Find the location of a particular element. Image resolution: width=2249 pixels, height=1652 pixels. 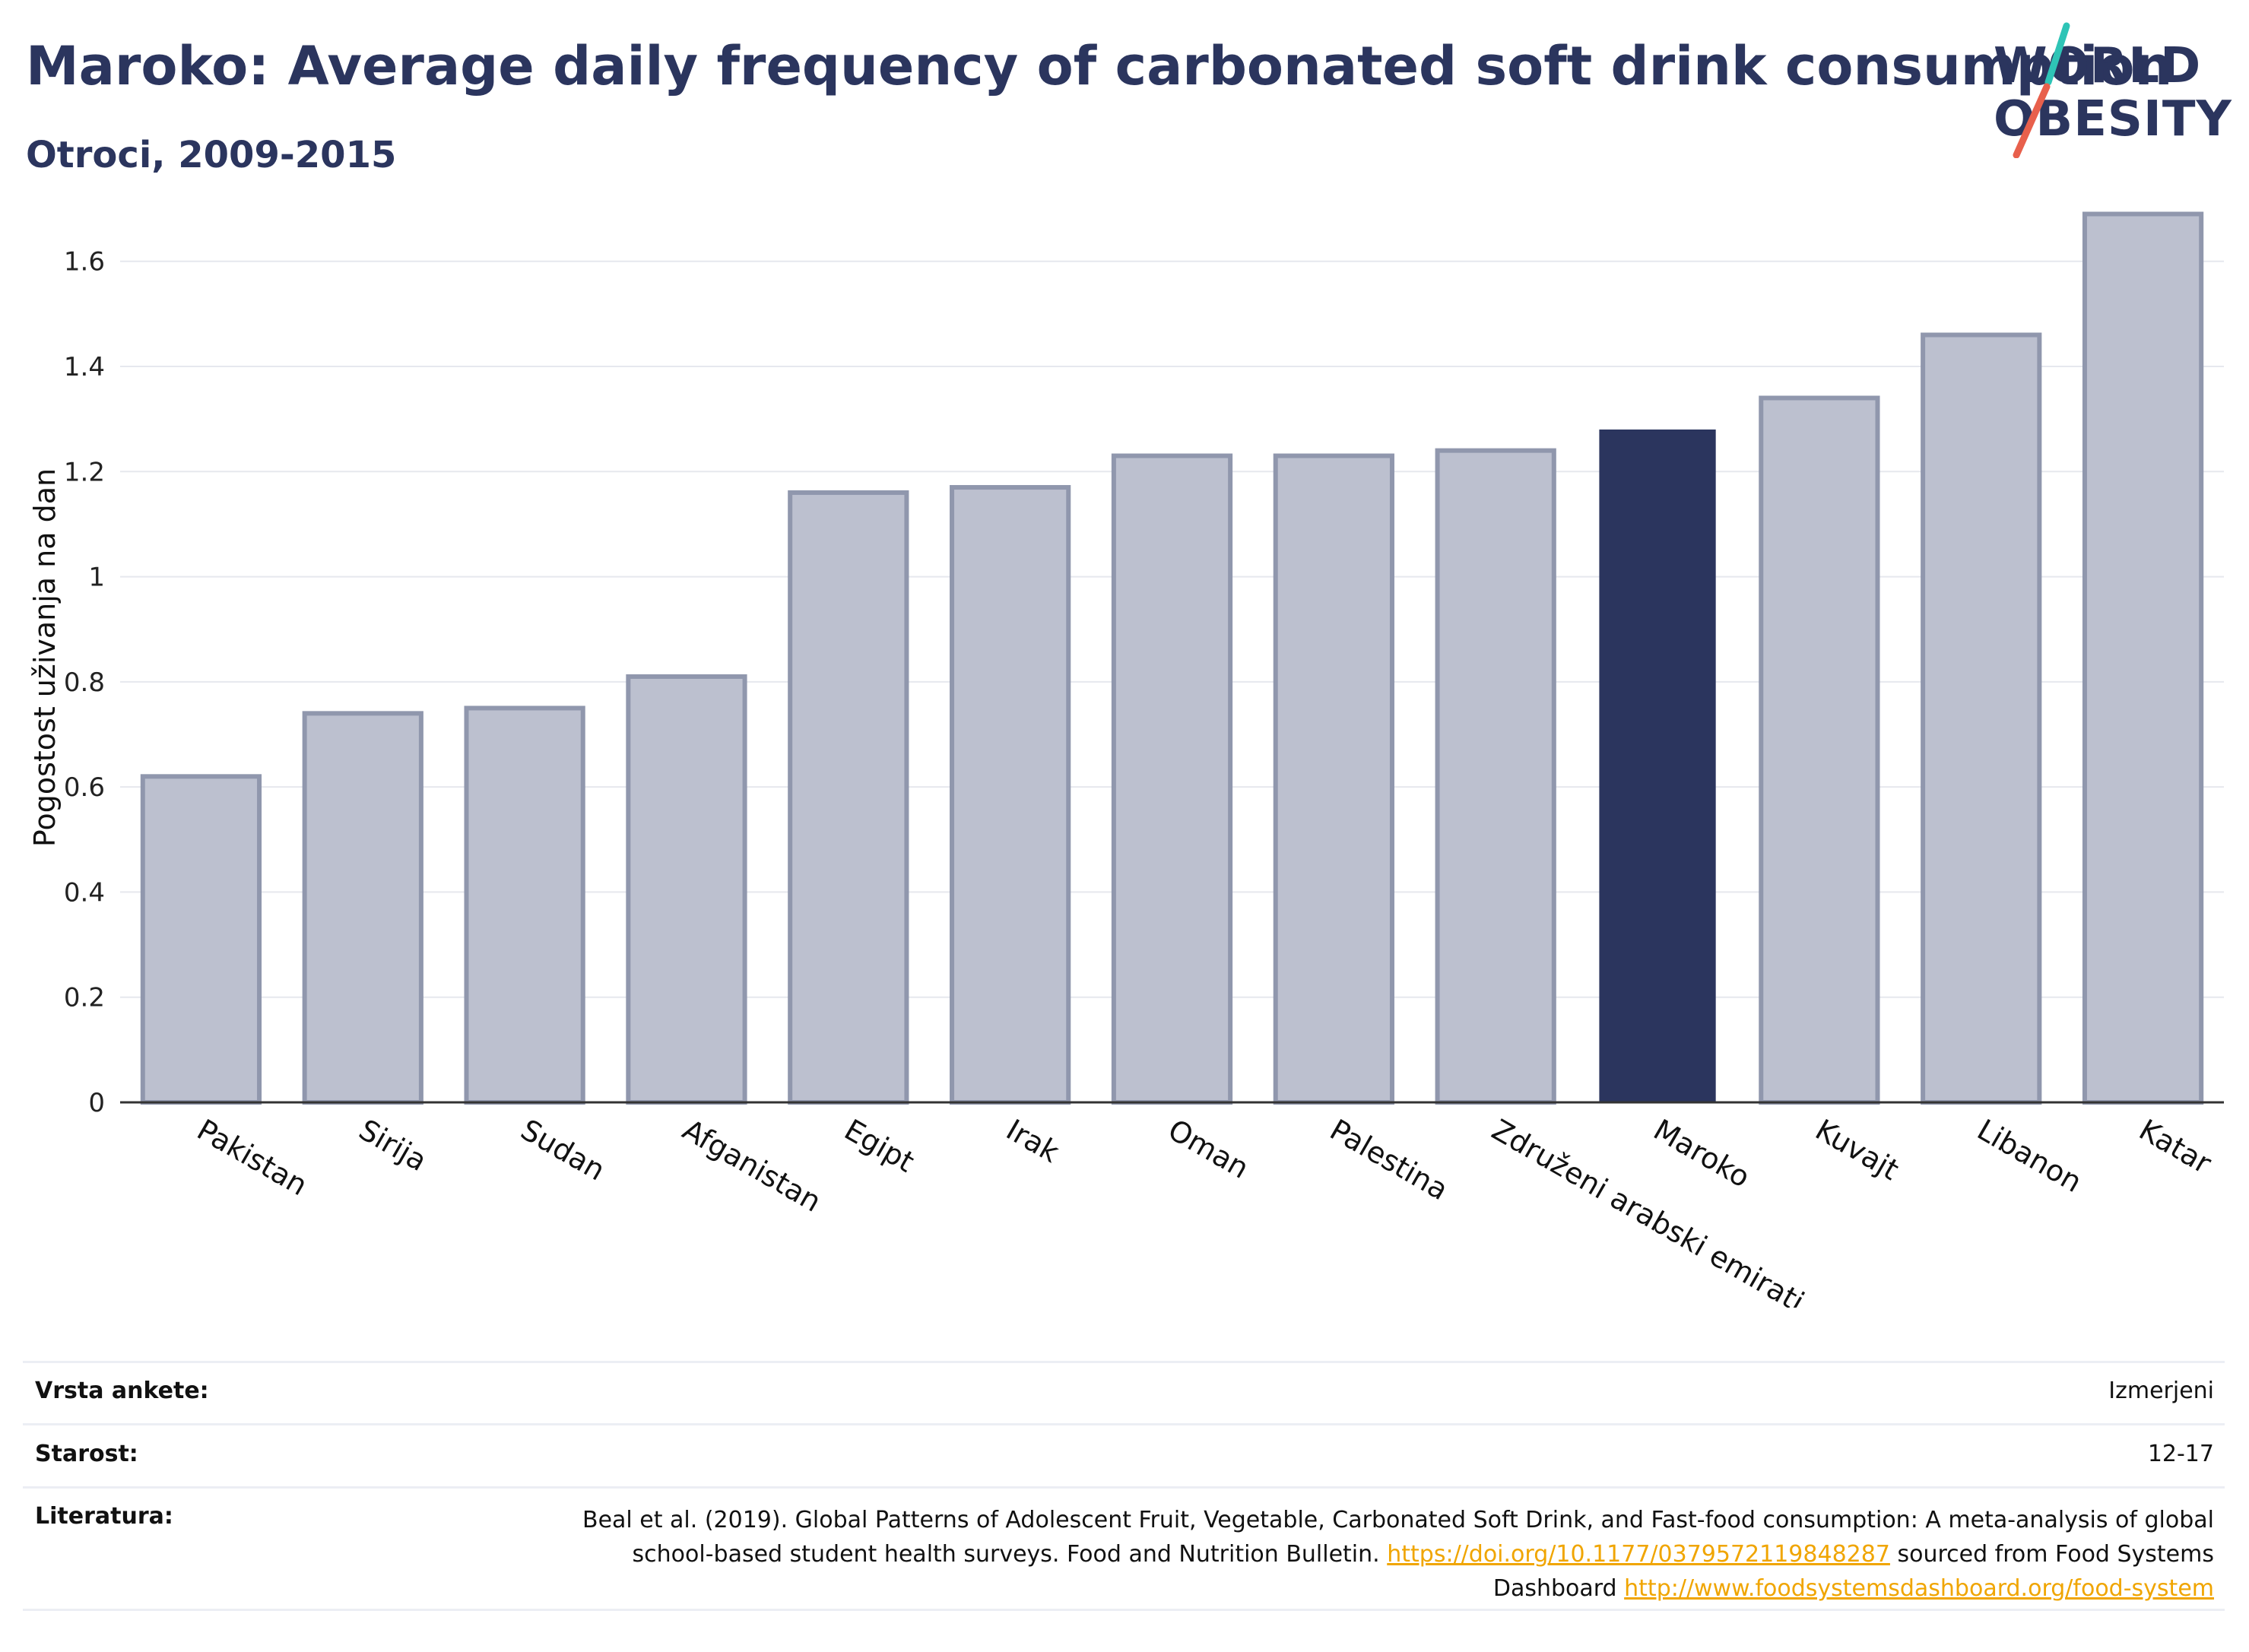

y-tick-label: 1 is located at coordinates (96, 578).